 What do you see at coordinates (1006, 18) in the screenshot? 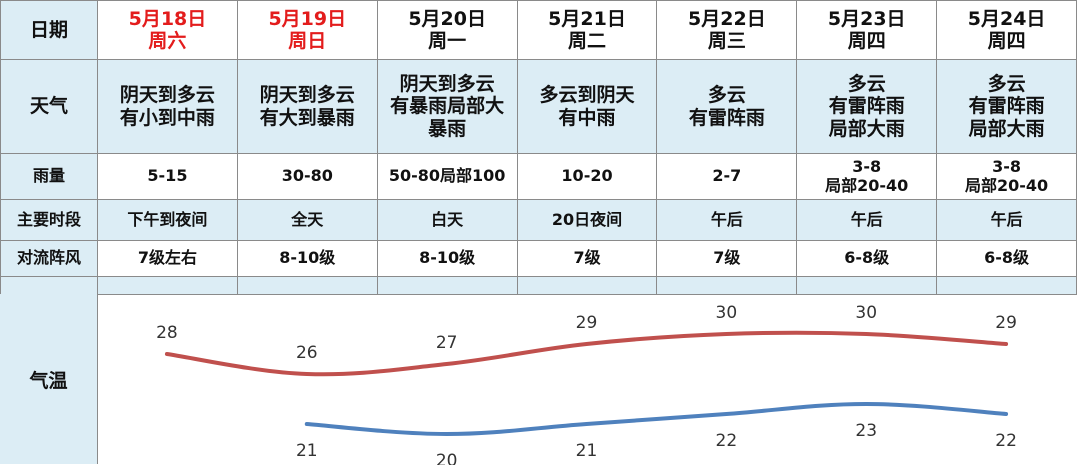
I see `day-date: 5月24日` at bounding box center [1006, 18].